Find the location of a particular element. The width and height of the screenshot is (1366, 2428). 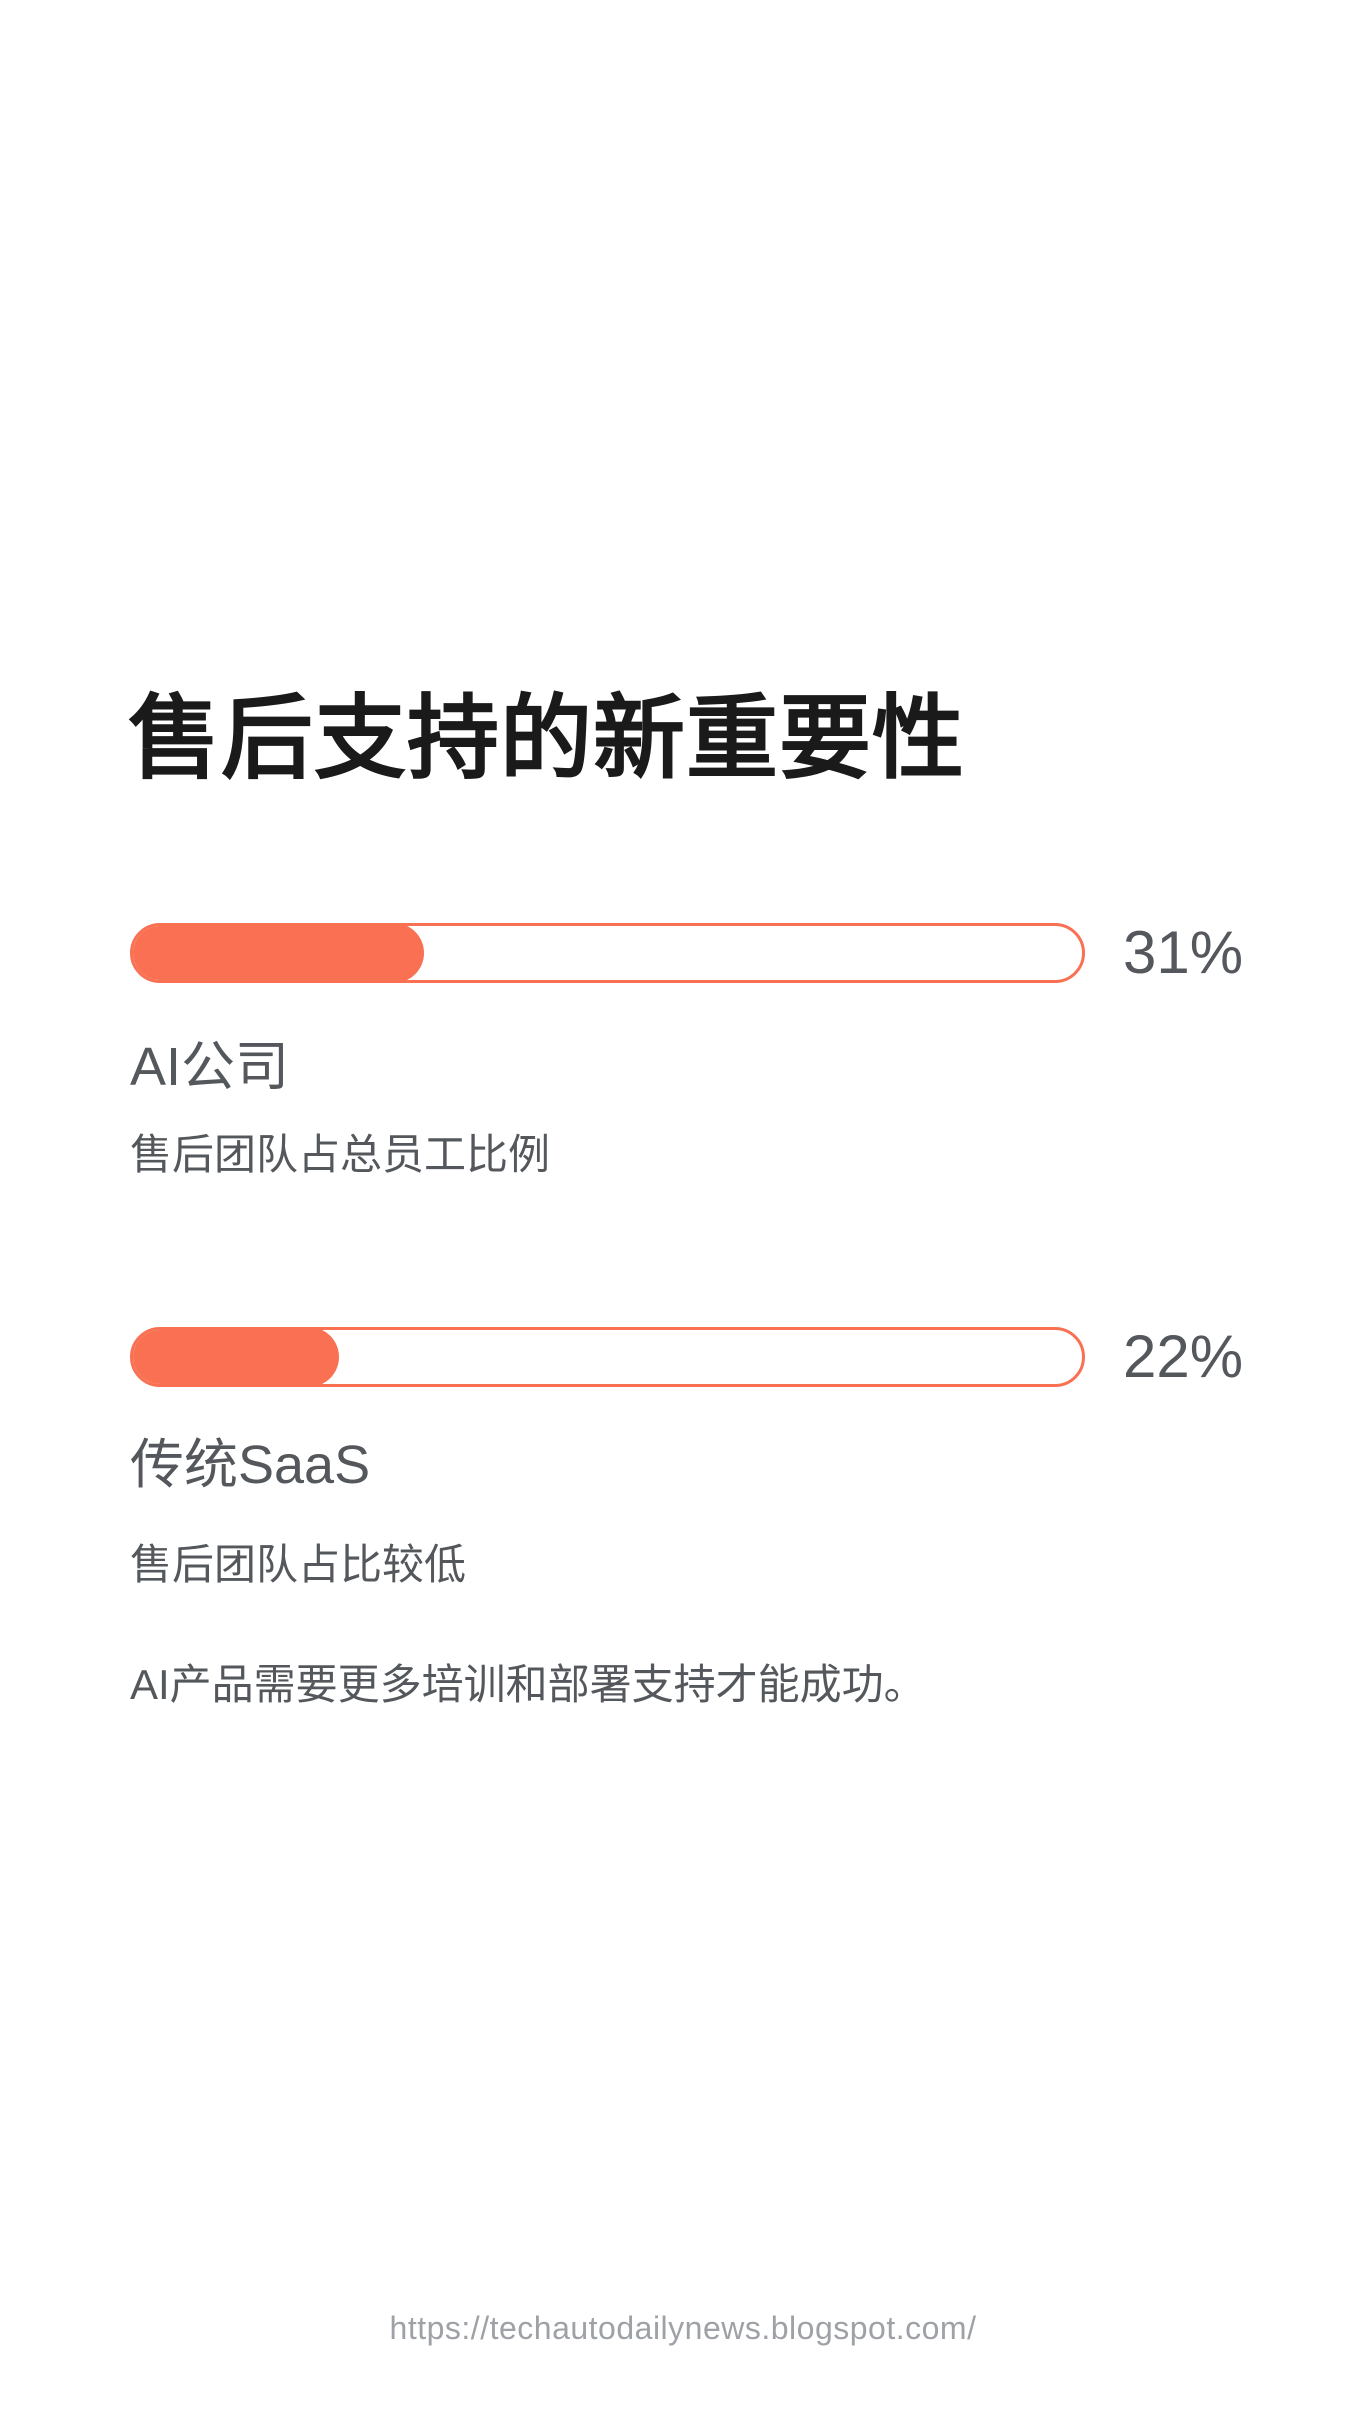

bar-description-ai: 售后团队占总员工比例 is located at coordinates (340, 1154).